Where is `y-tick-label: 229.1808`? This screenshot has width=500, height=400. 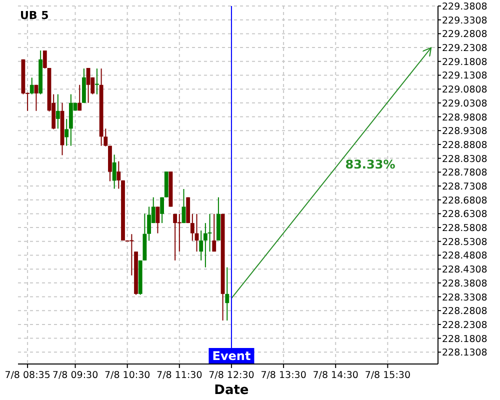 y-tick-label: 229.1808 is located at coordinates (465, 62).